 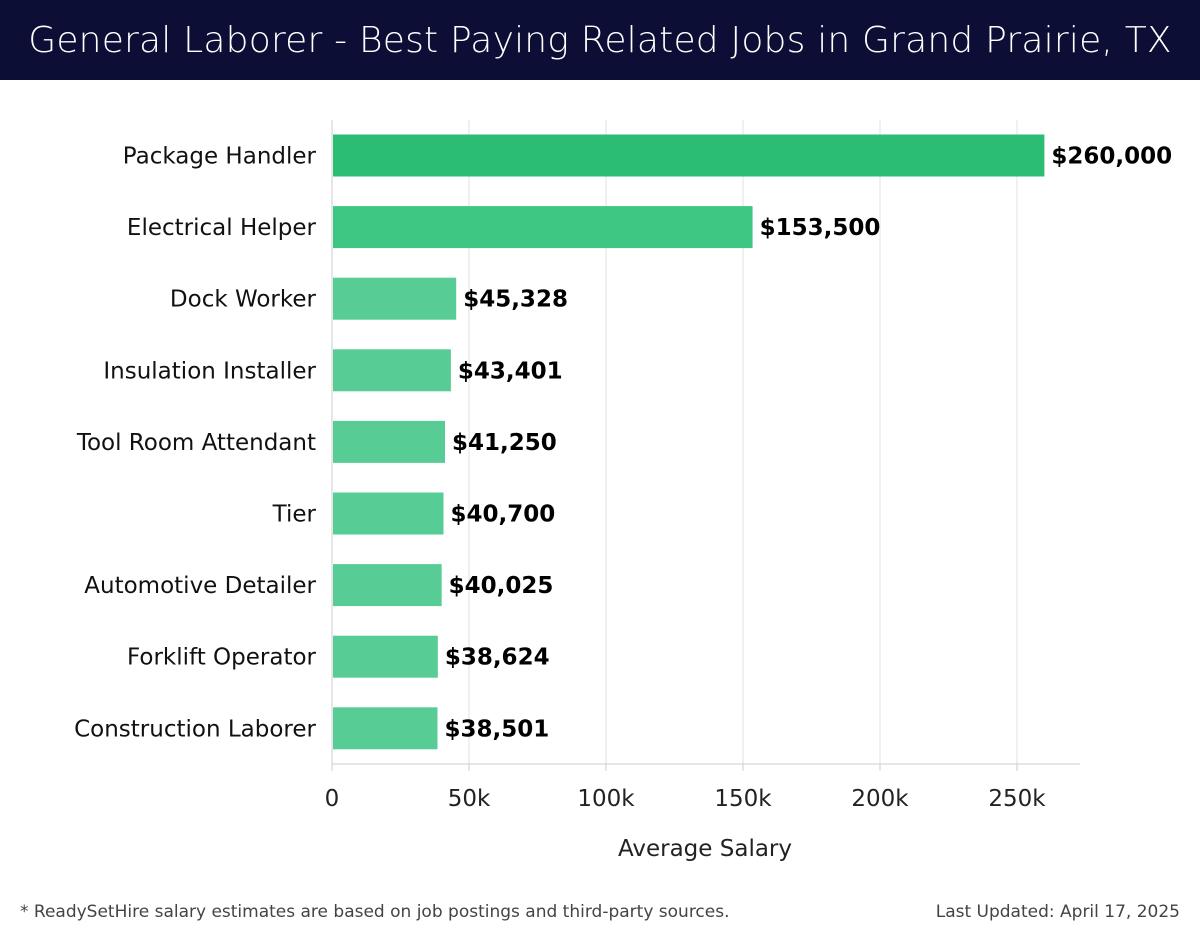 I want to click on x-tick-label: 50k, so click(x=469, y=799).